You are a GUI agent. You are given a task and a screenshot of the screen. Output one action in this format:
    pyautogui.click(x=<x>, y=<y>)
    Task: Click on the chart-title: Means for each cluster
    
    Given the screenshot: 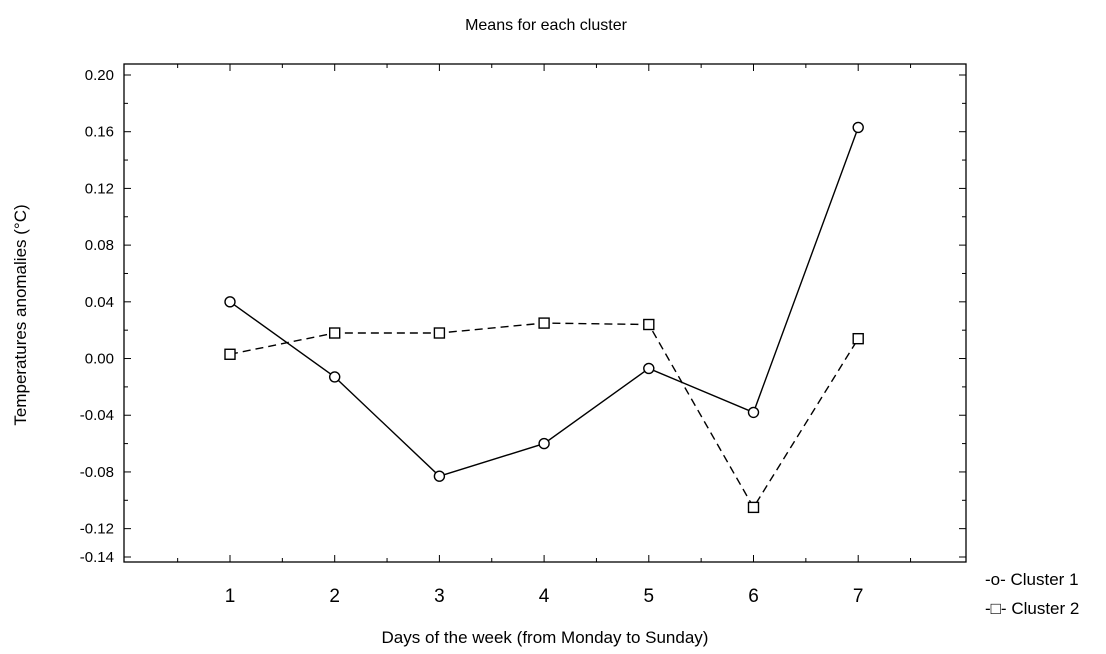 What is the action you would take?
    pyautogui.click(x=546, y=25)
    